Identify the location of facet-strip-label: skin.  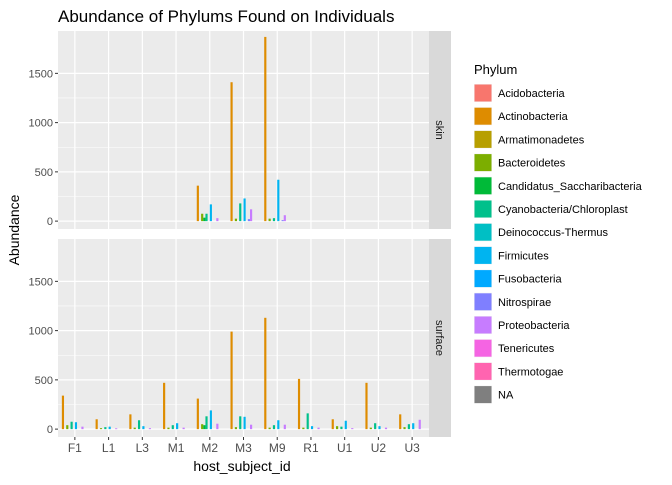
(439, 130).